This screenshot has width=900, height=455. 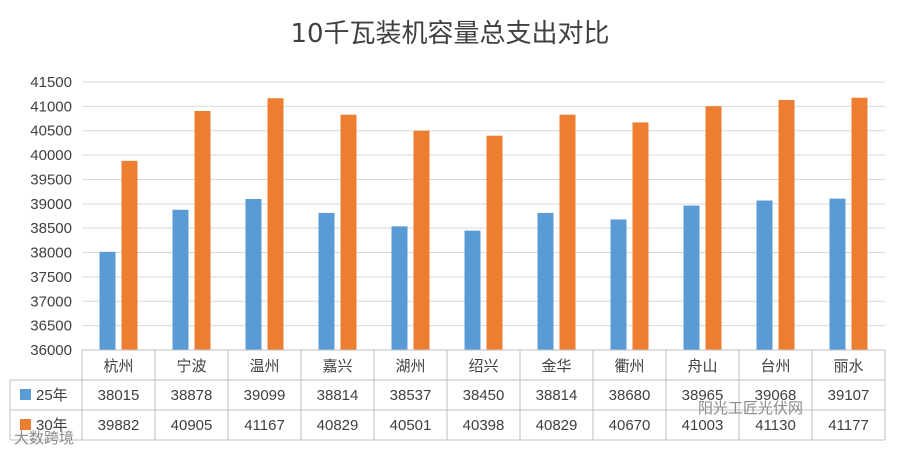 What do you see at coordinates (118, 366) in the screenshot?
I see `category-label: 杭州` at bounding box center [118, 366].